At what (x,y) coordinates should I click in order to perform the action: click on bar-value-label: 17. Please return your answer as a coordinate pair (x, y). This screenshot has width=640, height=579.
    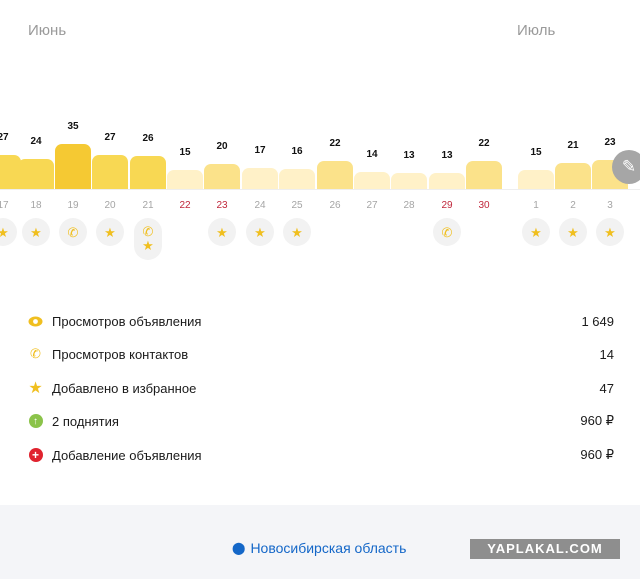
    Looking at the image, I should click on (260, 150).